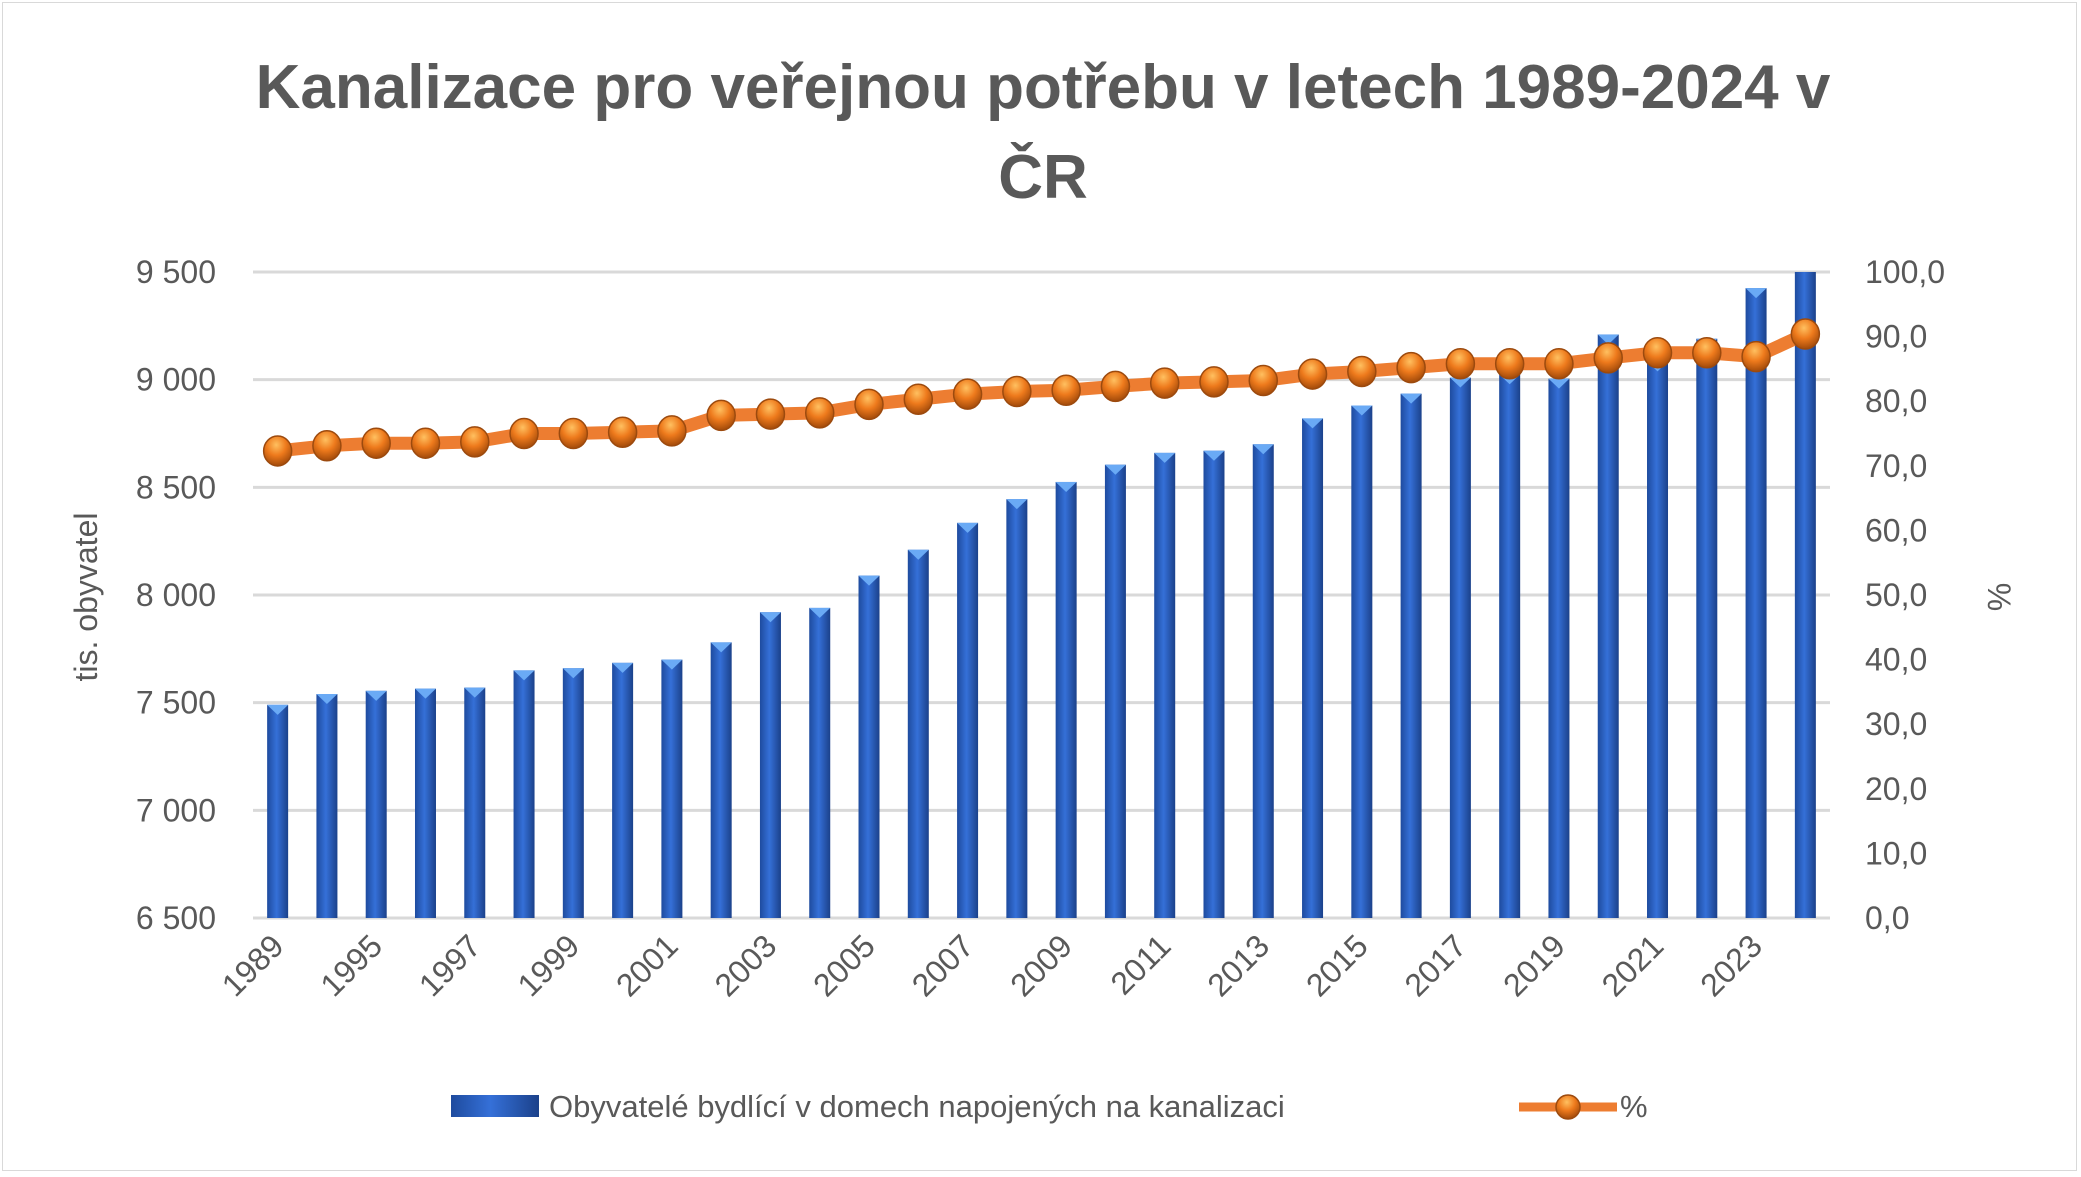 This screenshot has width=2081, height=1177. Describe the element at coordinates (1115, 386) in the screenshot. I see `percent-marker-2010` at that location.